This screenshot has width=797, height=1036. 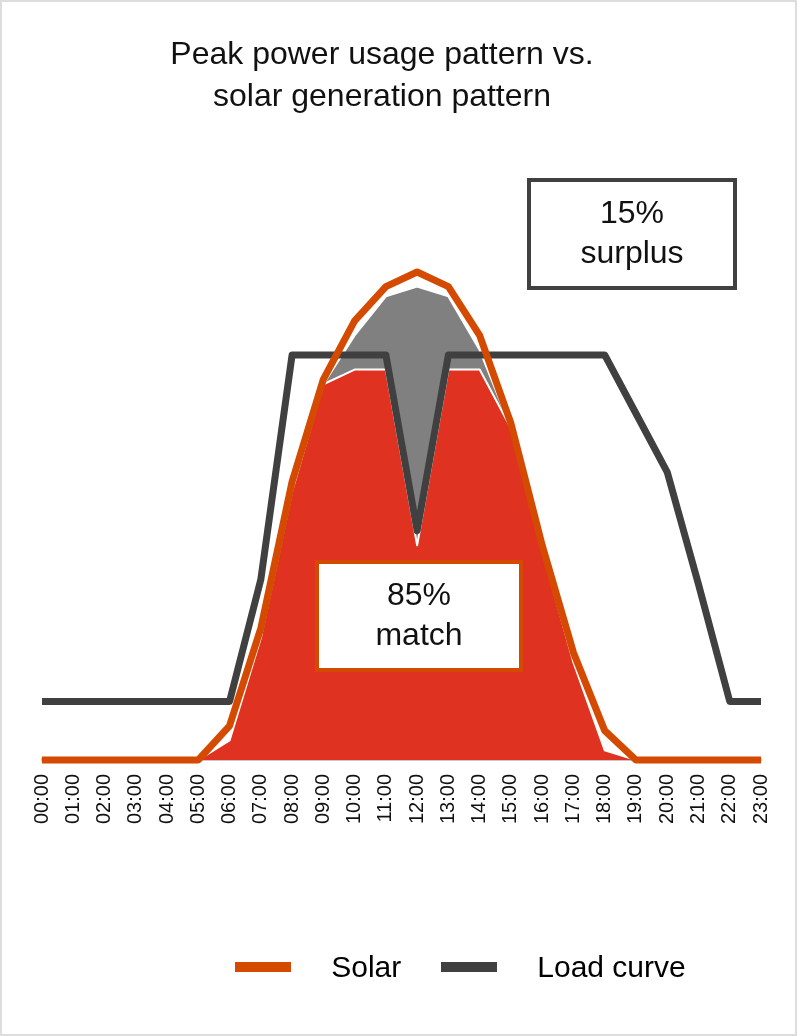 I want to click on x-tick-label: 23:00, so click(x=759, y=799).